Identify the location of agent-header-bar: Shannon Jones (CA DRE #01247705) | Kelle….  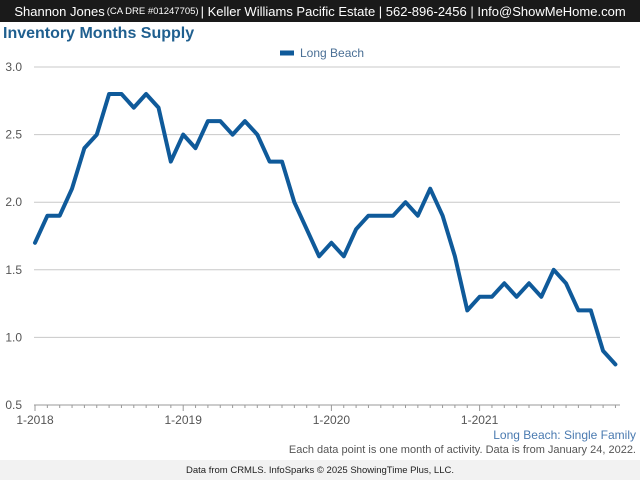
(320, 11).